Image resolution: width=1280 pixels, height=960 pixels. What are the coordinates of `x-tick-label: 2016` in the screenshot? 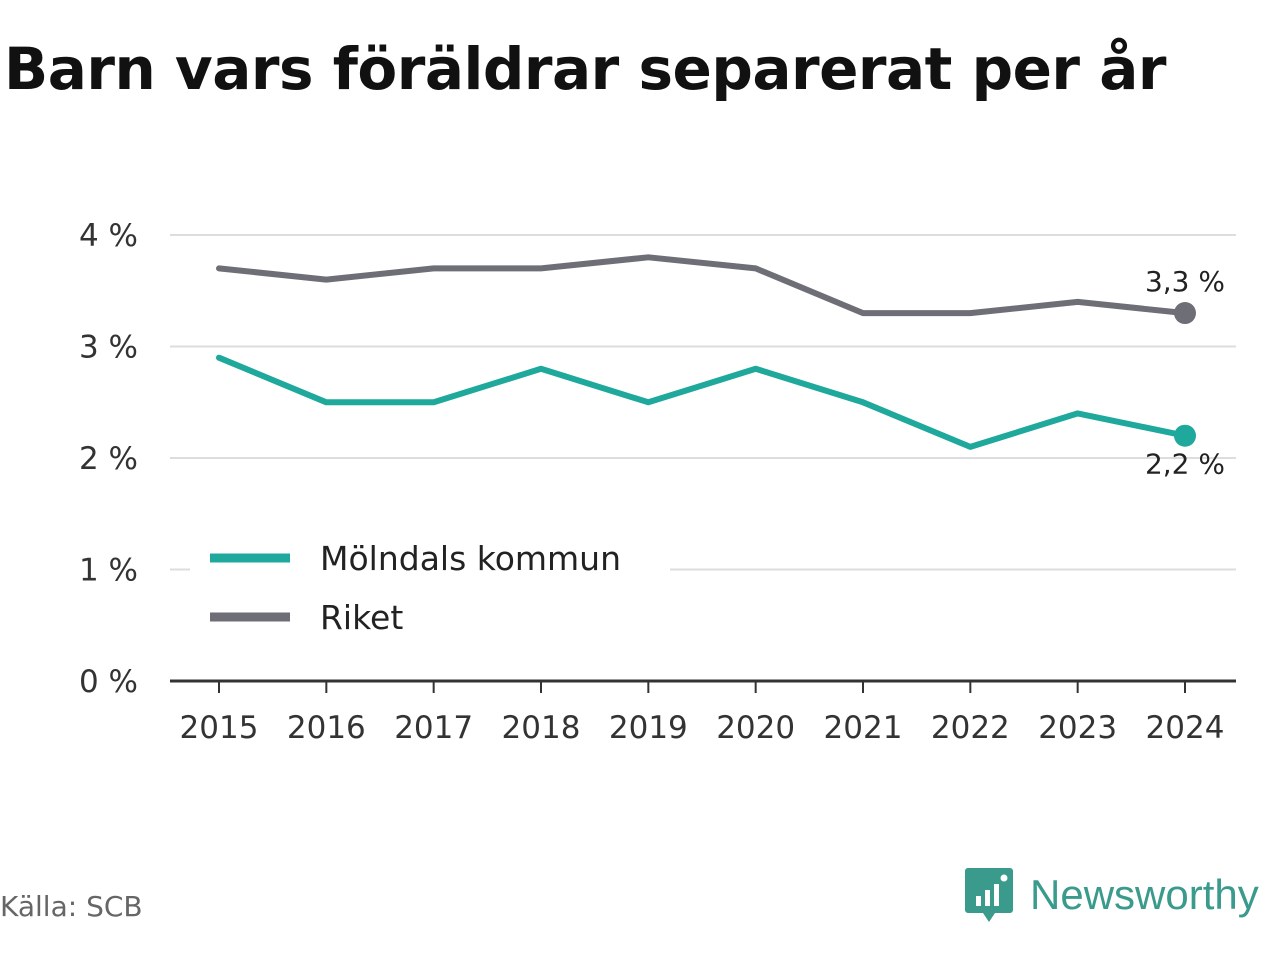 It's located at (326, 728).